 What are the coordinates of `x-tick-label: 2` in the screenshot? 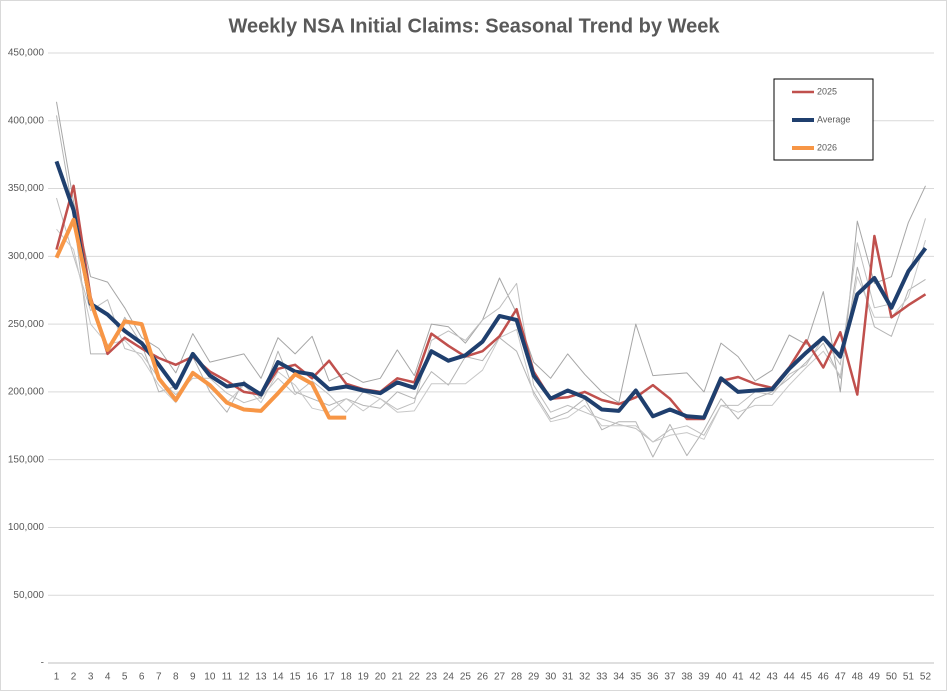 It's located at (74, 677).